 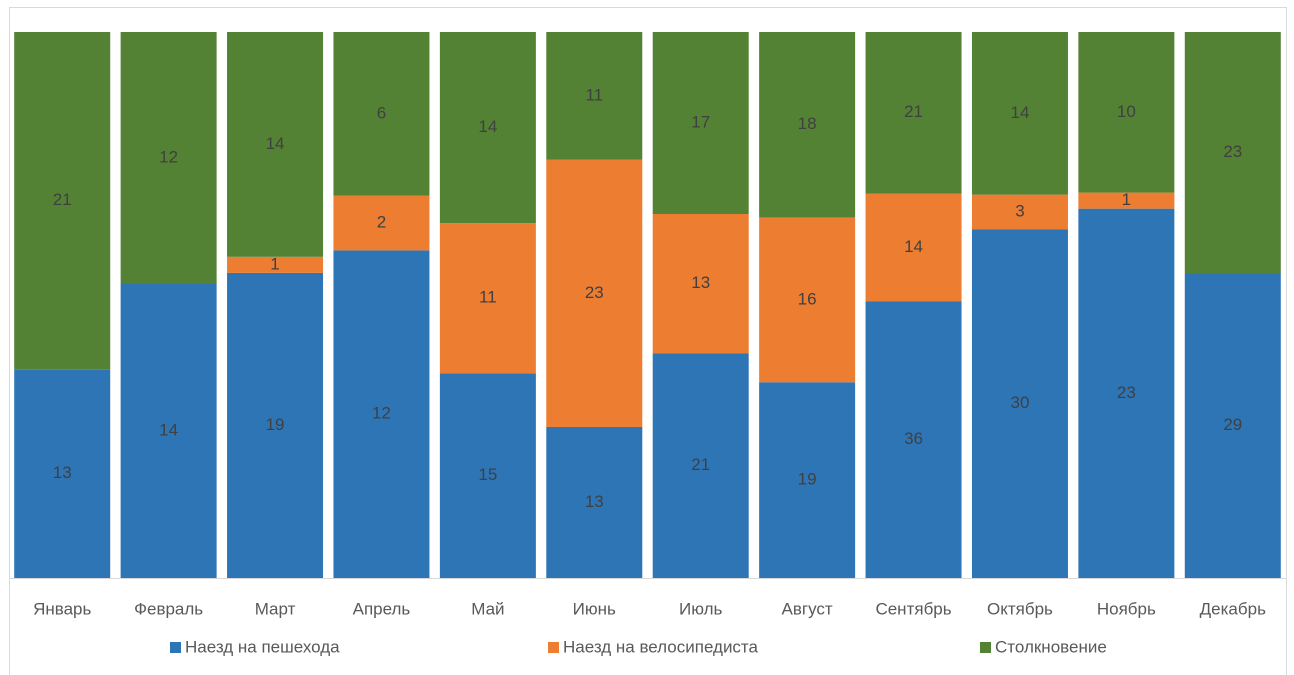 I want to click on data-label: 16, so click(x=807, y=298).